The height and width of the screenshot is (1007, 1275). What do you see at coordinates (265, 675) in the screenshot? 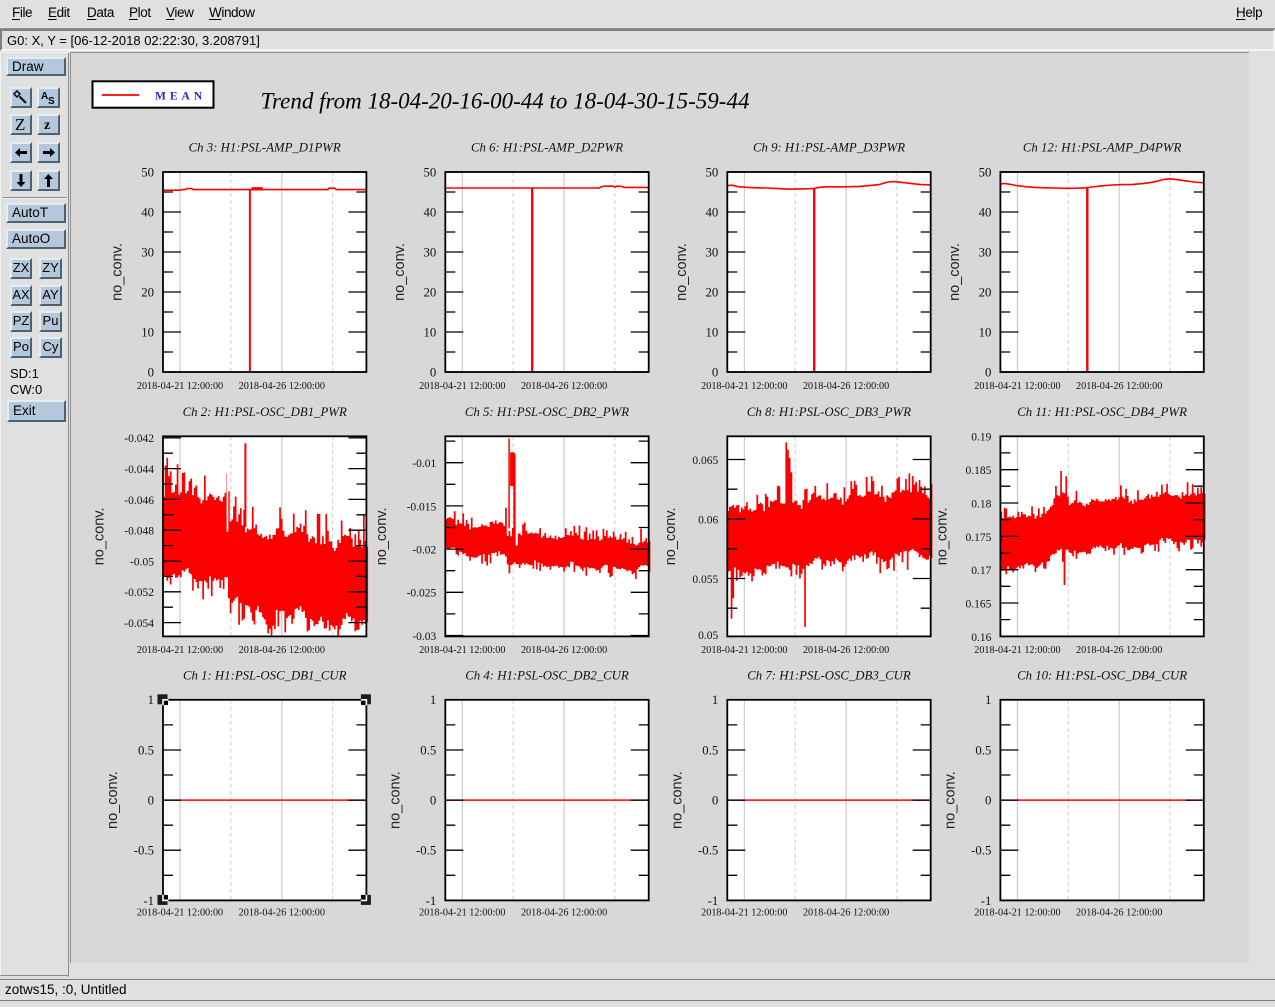
I see `svg-text: Ch 1: H1:PSL-OSC_DB1_CUR` at bounding box center [265, 675].